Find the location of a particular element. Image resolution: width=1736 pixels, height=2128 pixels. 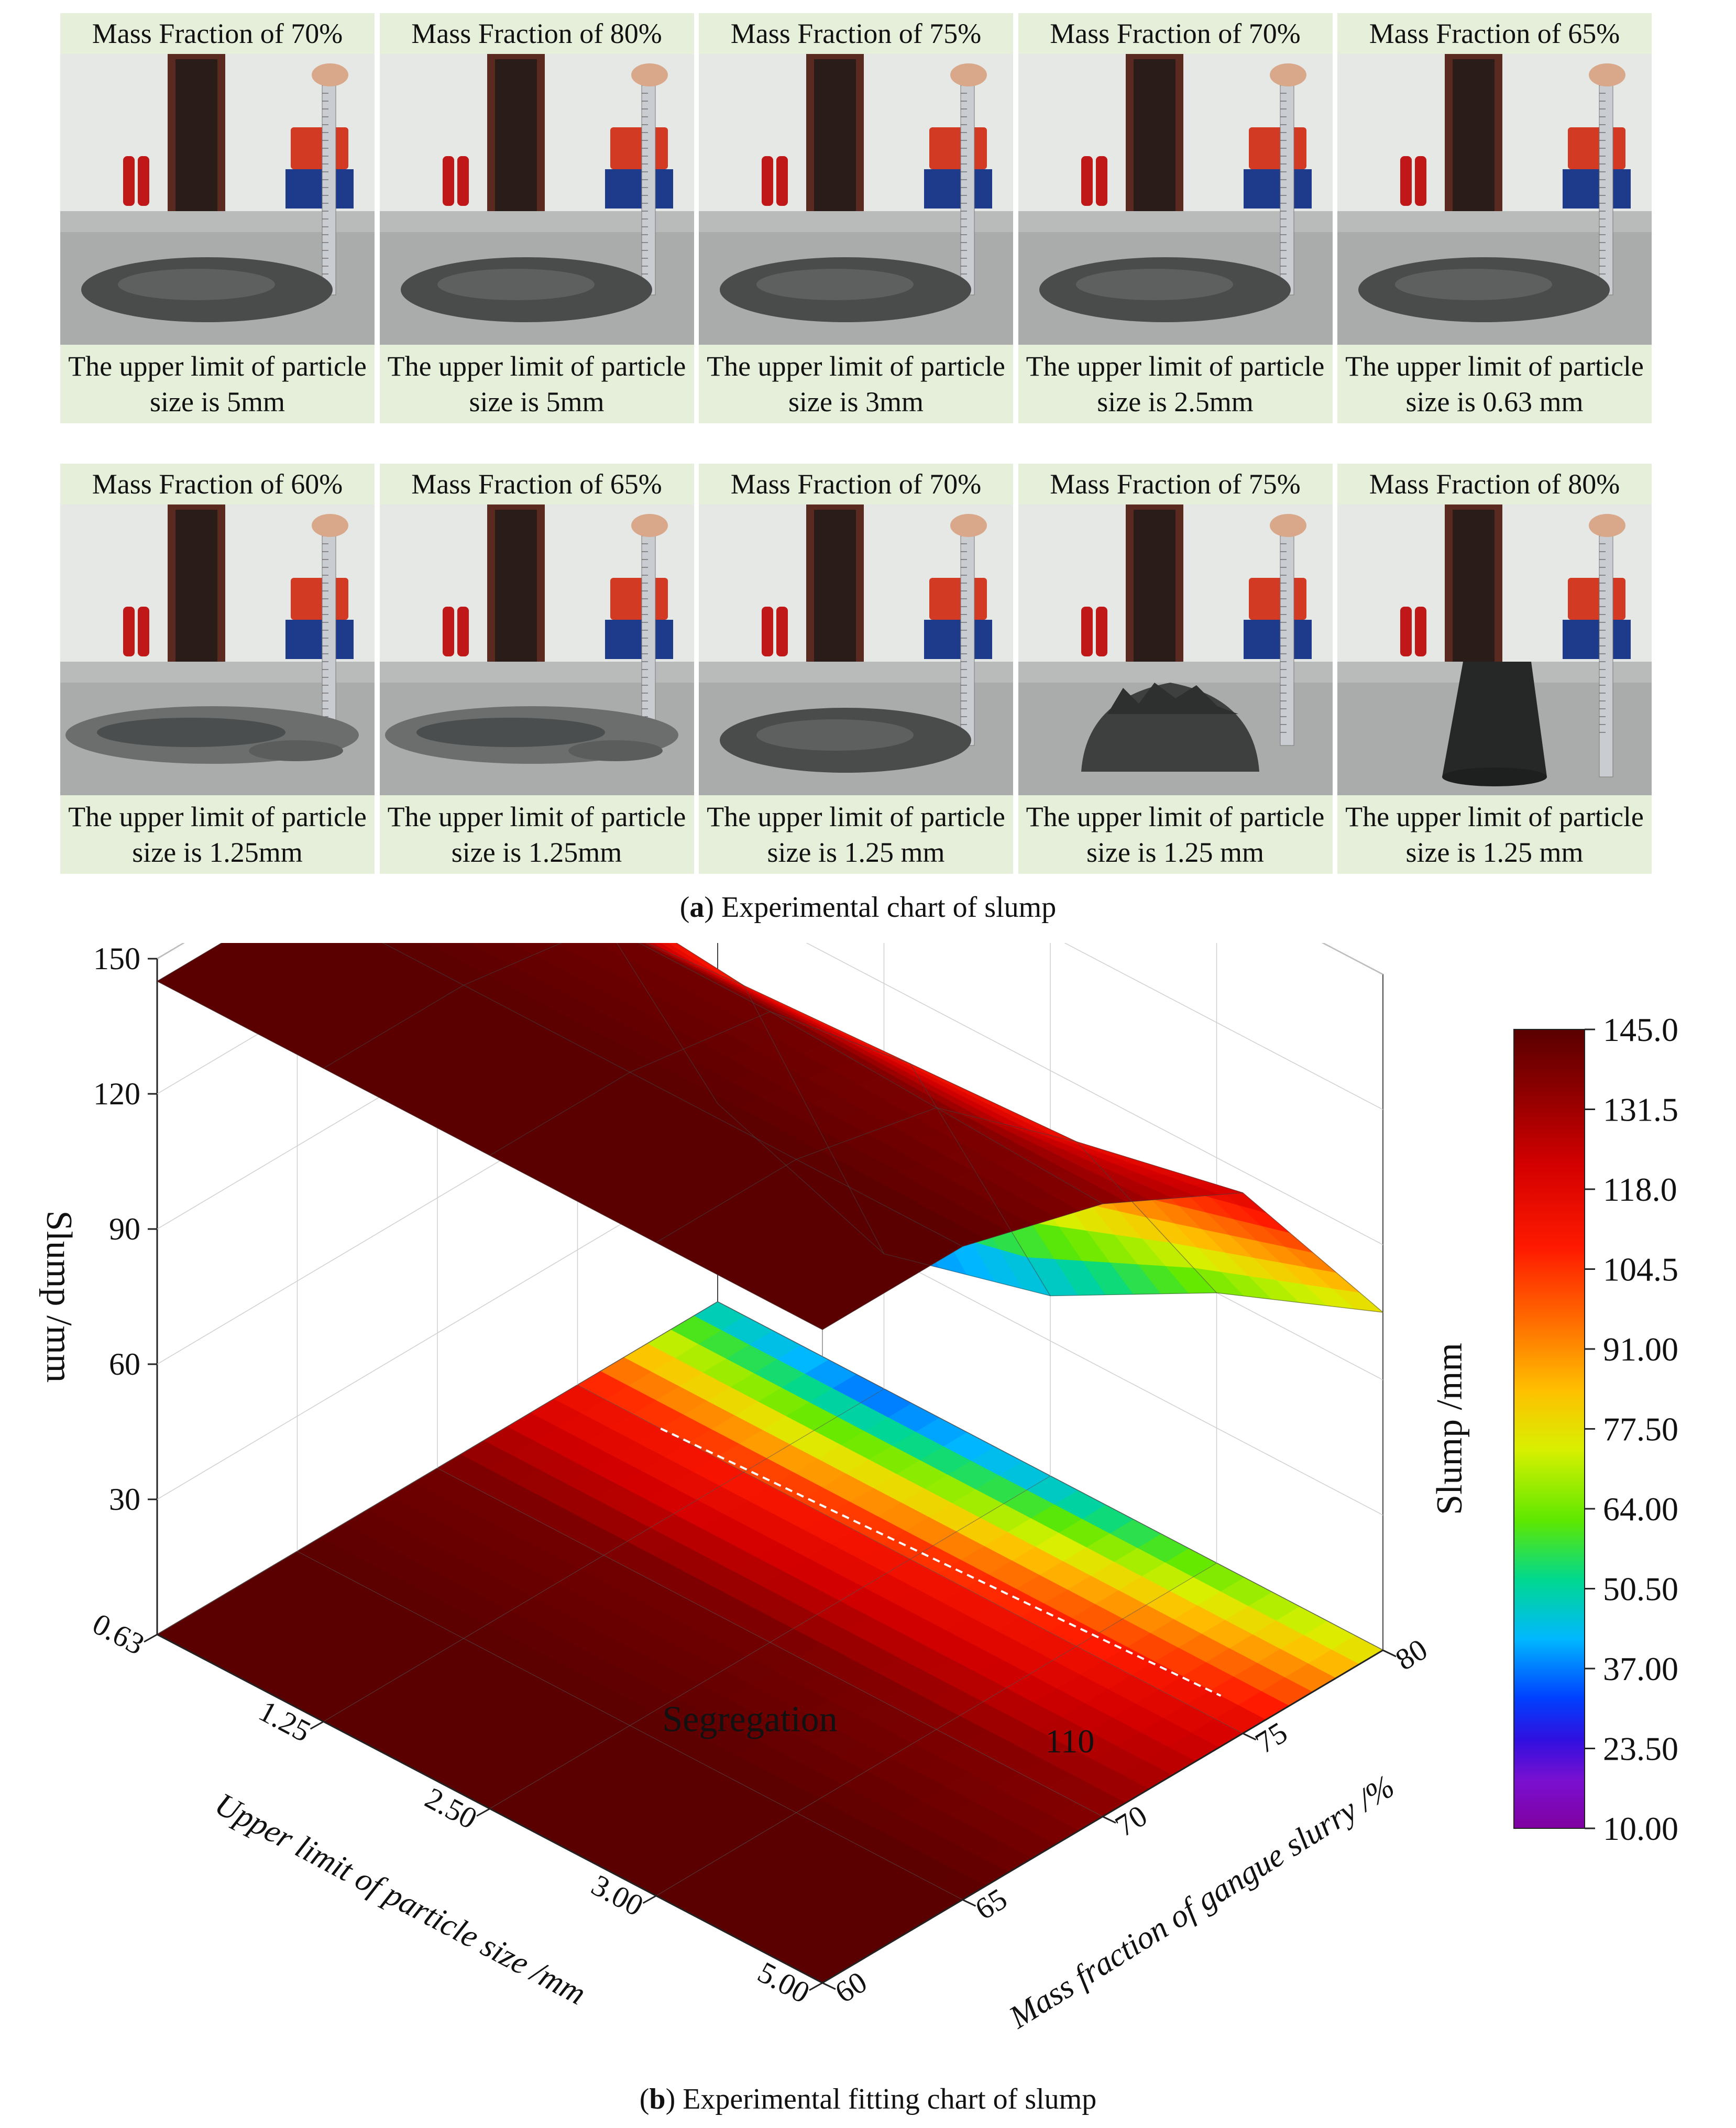

contour-label: 110 is located at coordinates (1070, 1741).